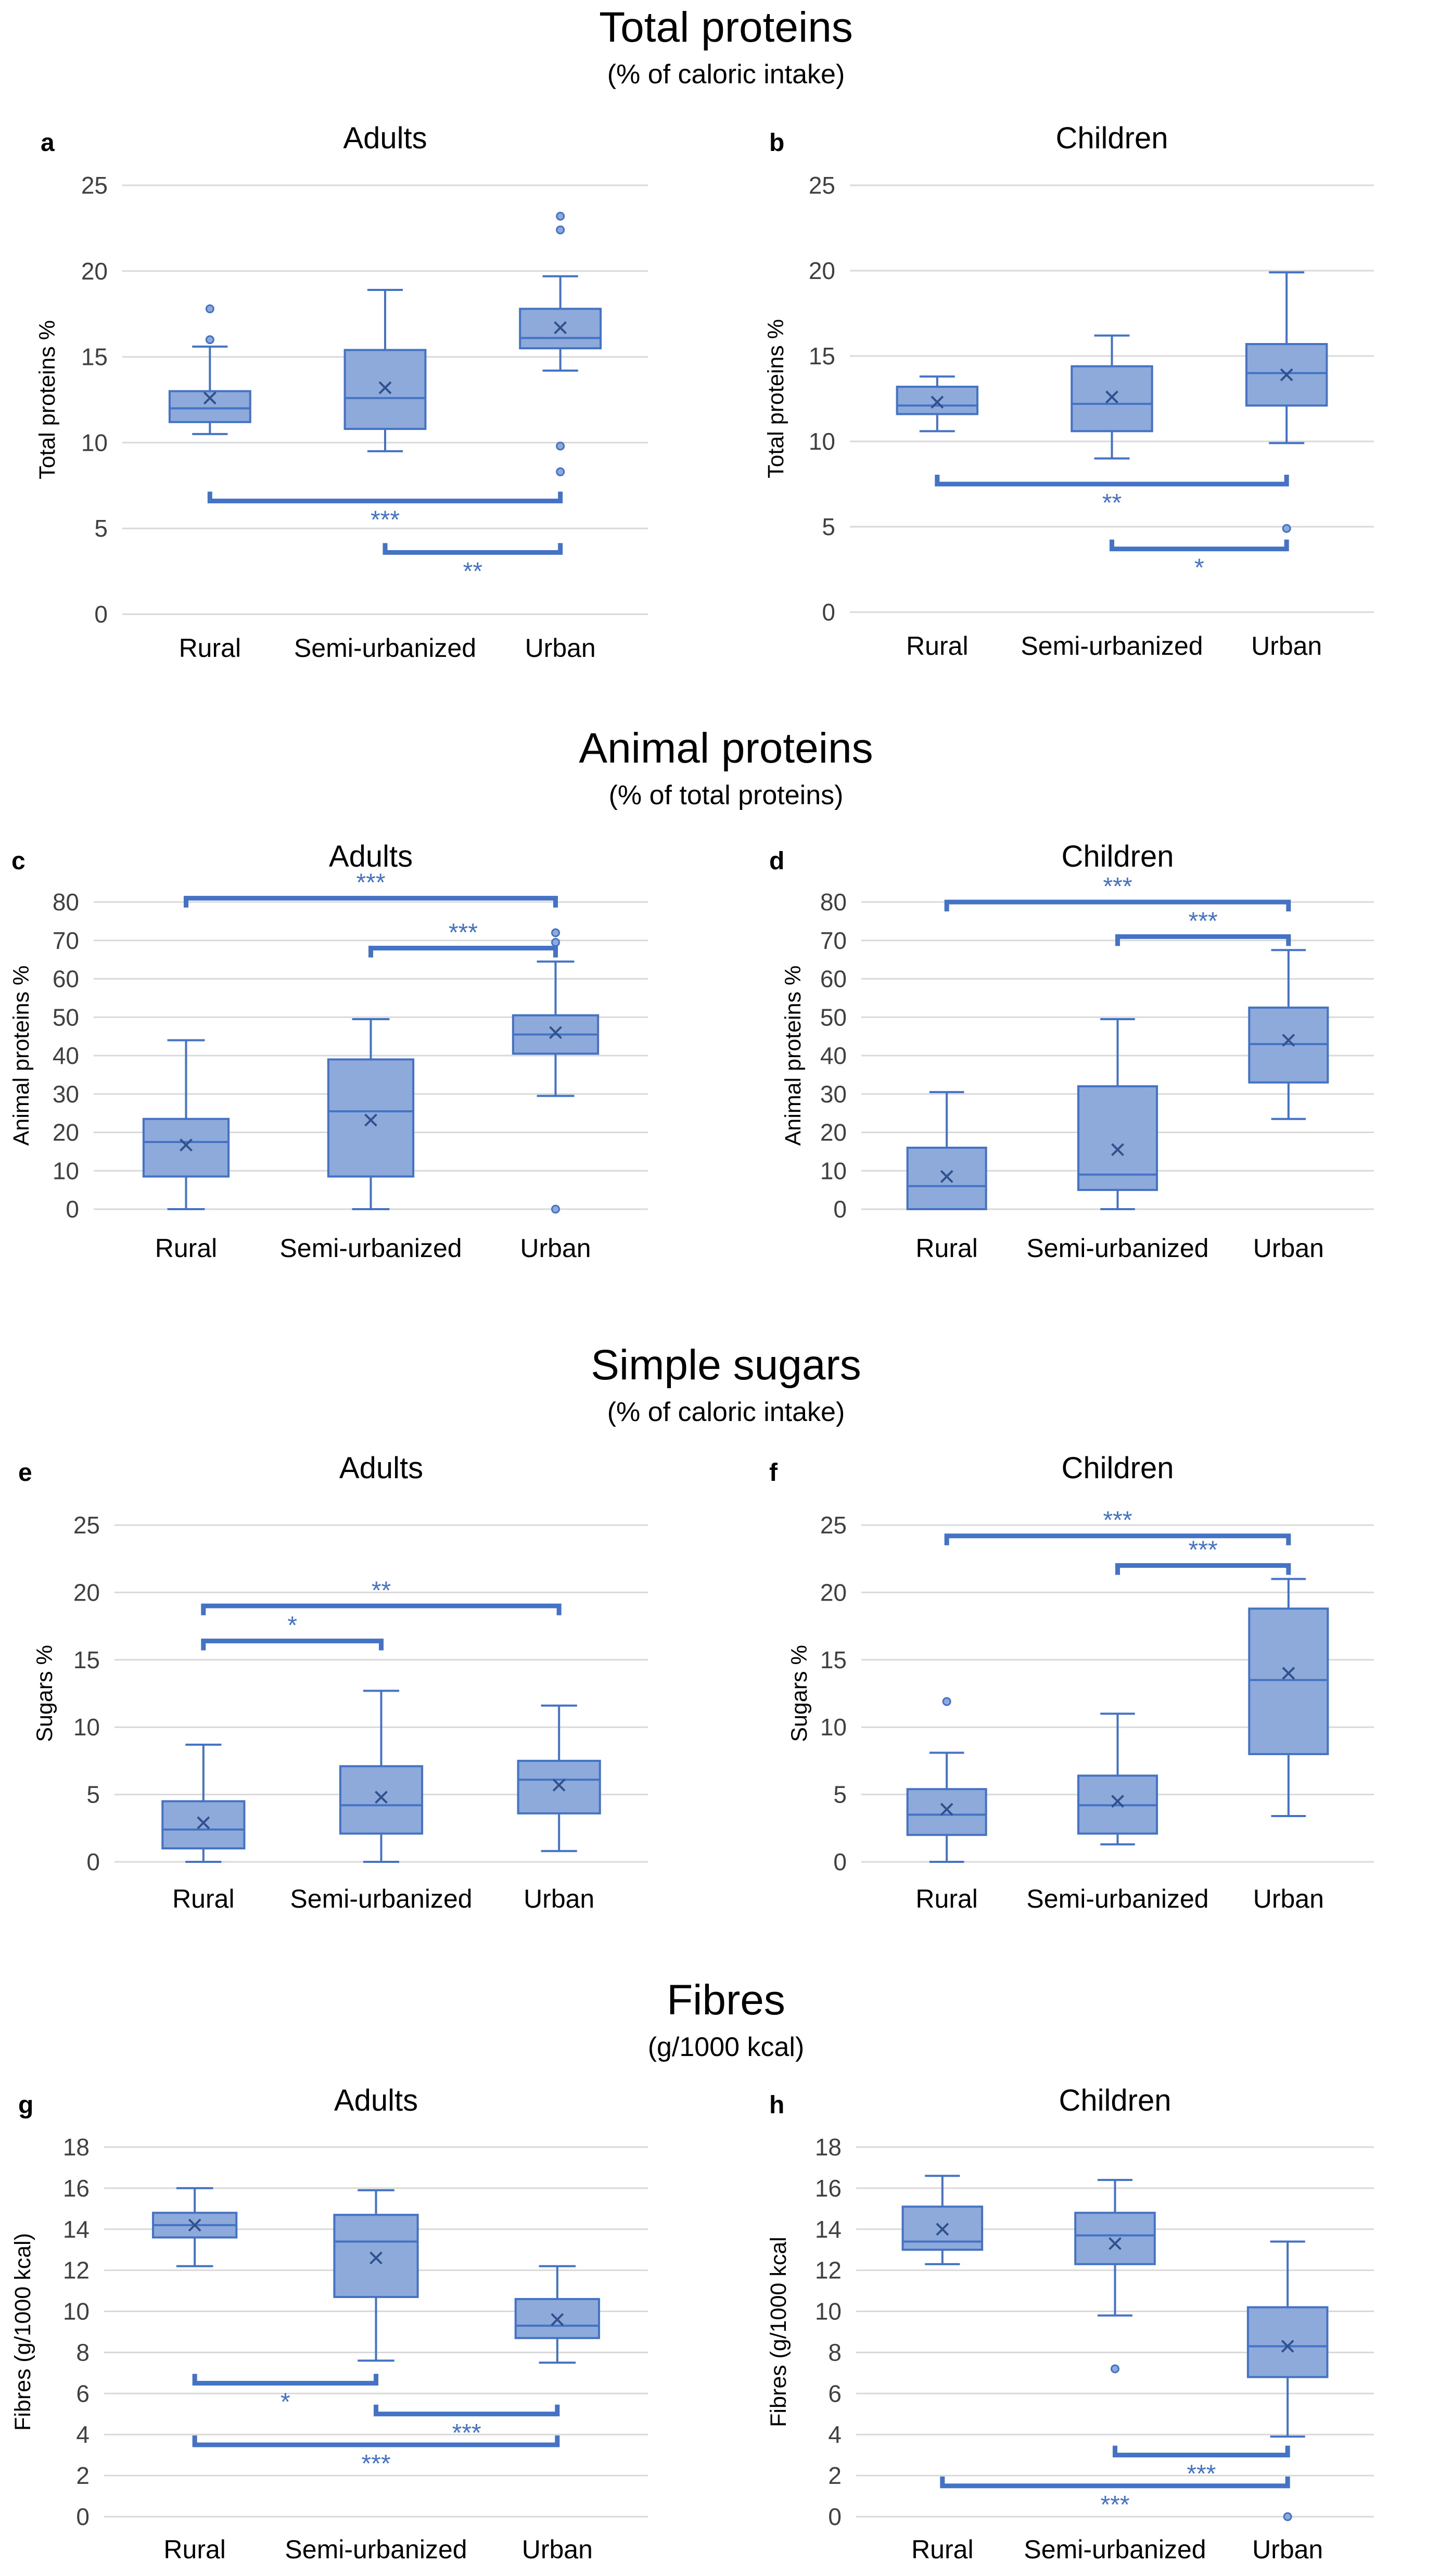 The height and width of the screenshot is (2576, 1452). What do you see at coordinates (833, 1592) in the screenshot?
I see `y-tick-label: 20` at bounding box center [833, 1592].